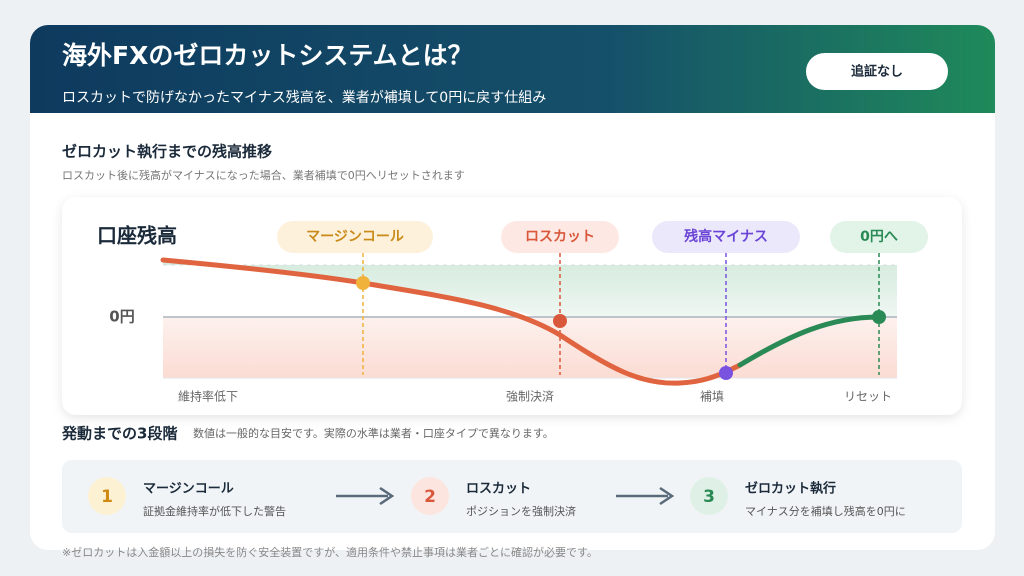 The width and height of the screenshot is (1024, 576). Describe the element at coordinates (790, 489) in the screenshot. I see `step-title: ゼロカット執行` at that location.